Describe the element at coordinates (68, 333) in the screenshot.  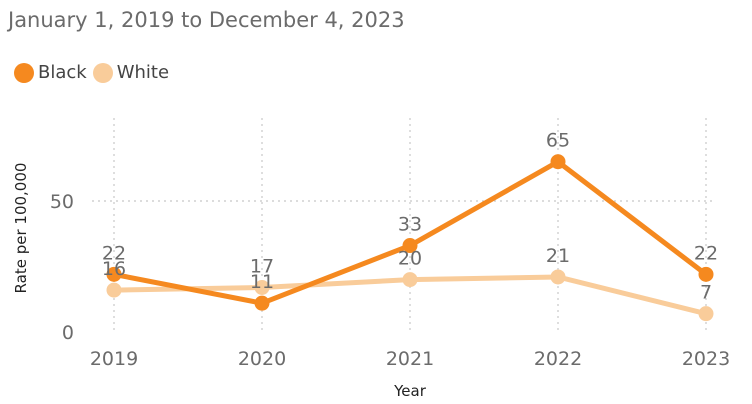
I see `y-tick-label: 0` at that location.